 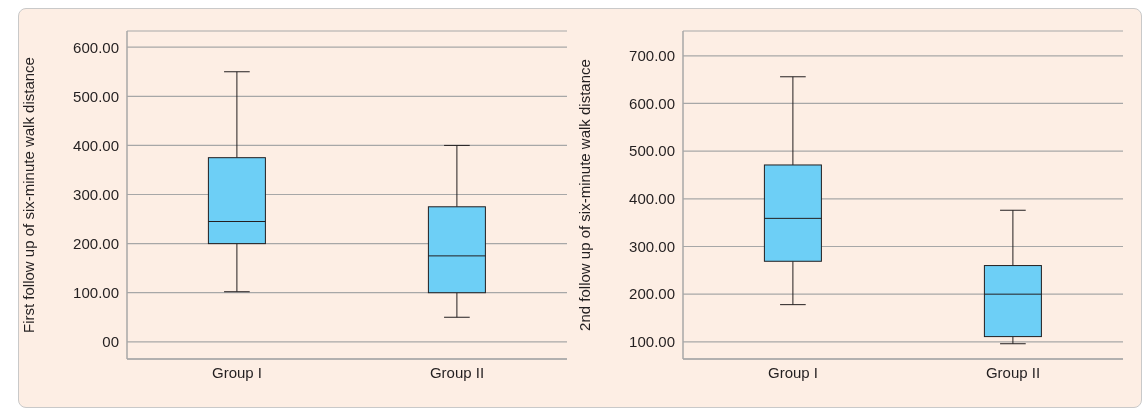 I want to click on y-tick-label: 700.00, so click(x=652, y=56).